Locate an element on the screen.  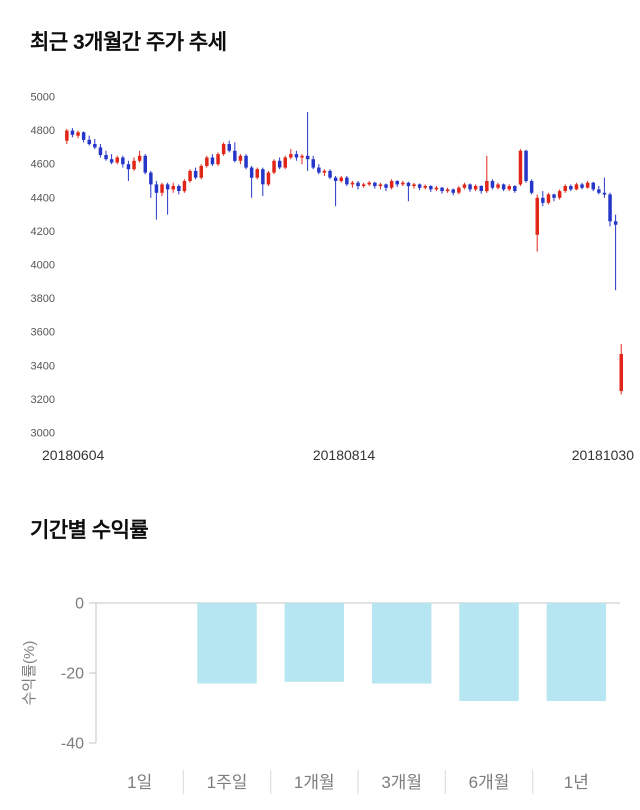
svg-text: 3400 is located at coordinates (43, 366).